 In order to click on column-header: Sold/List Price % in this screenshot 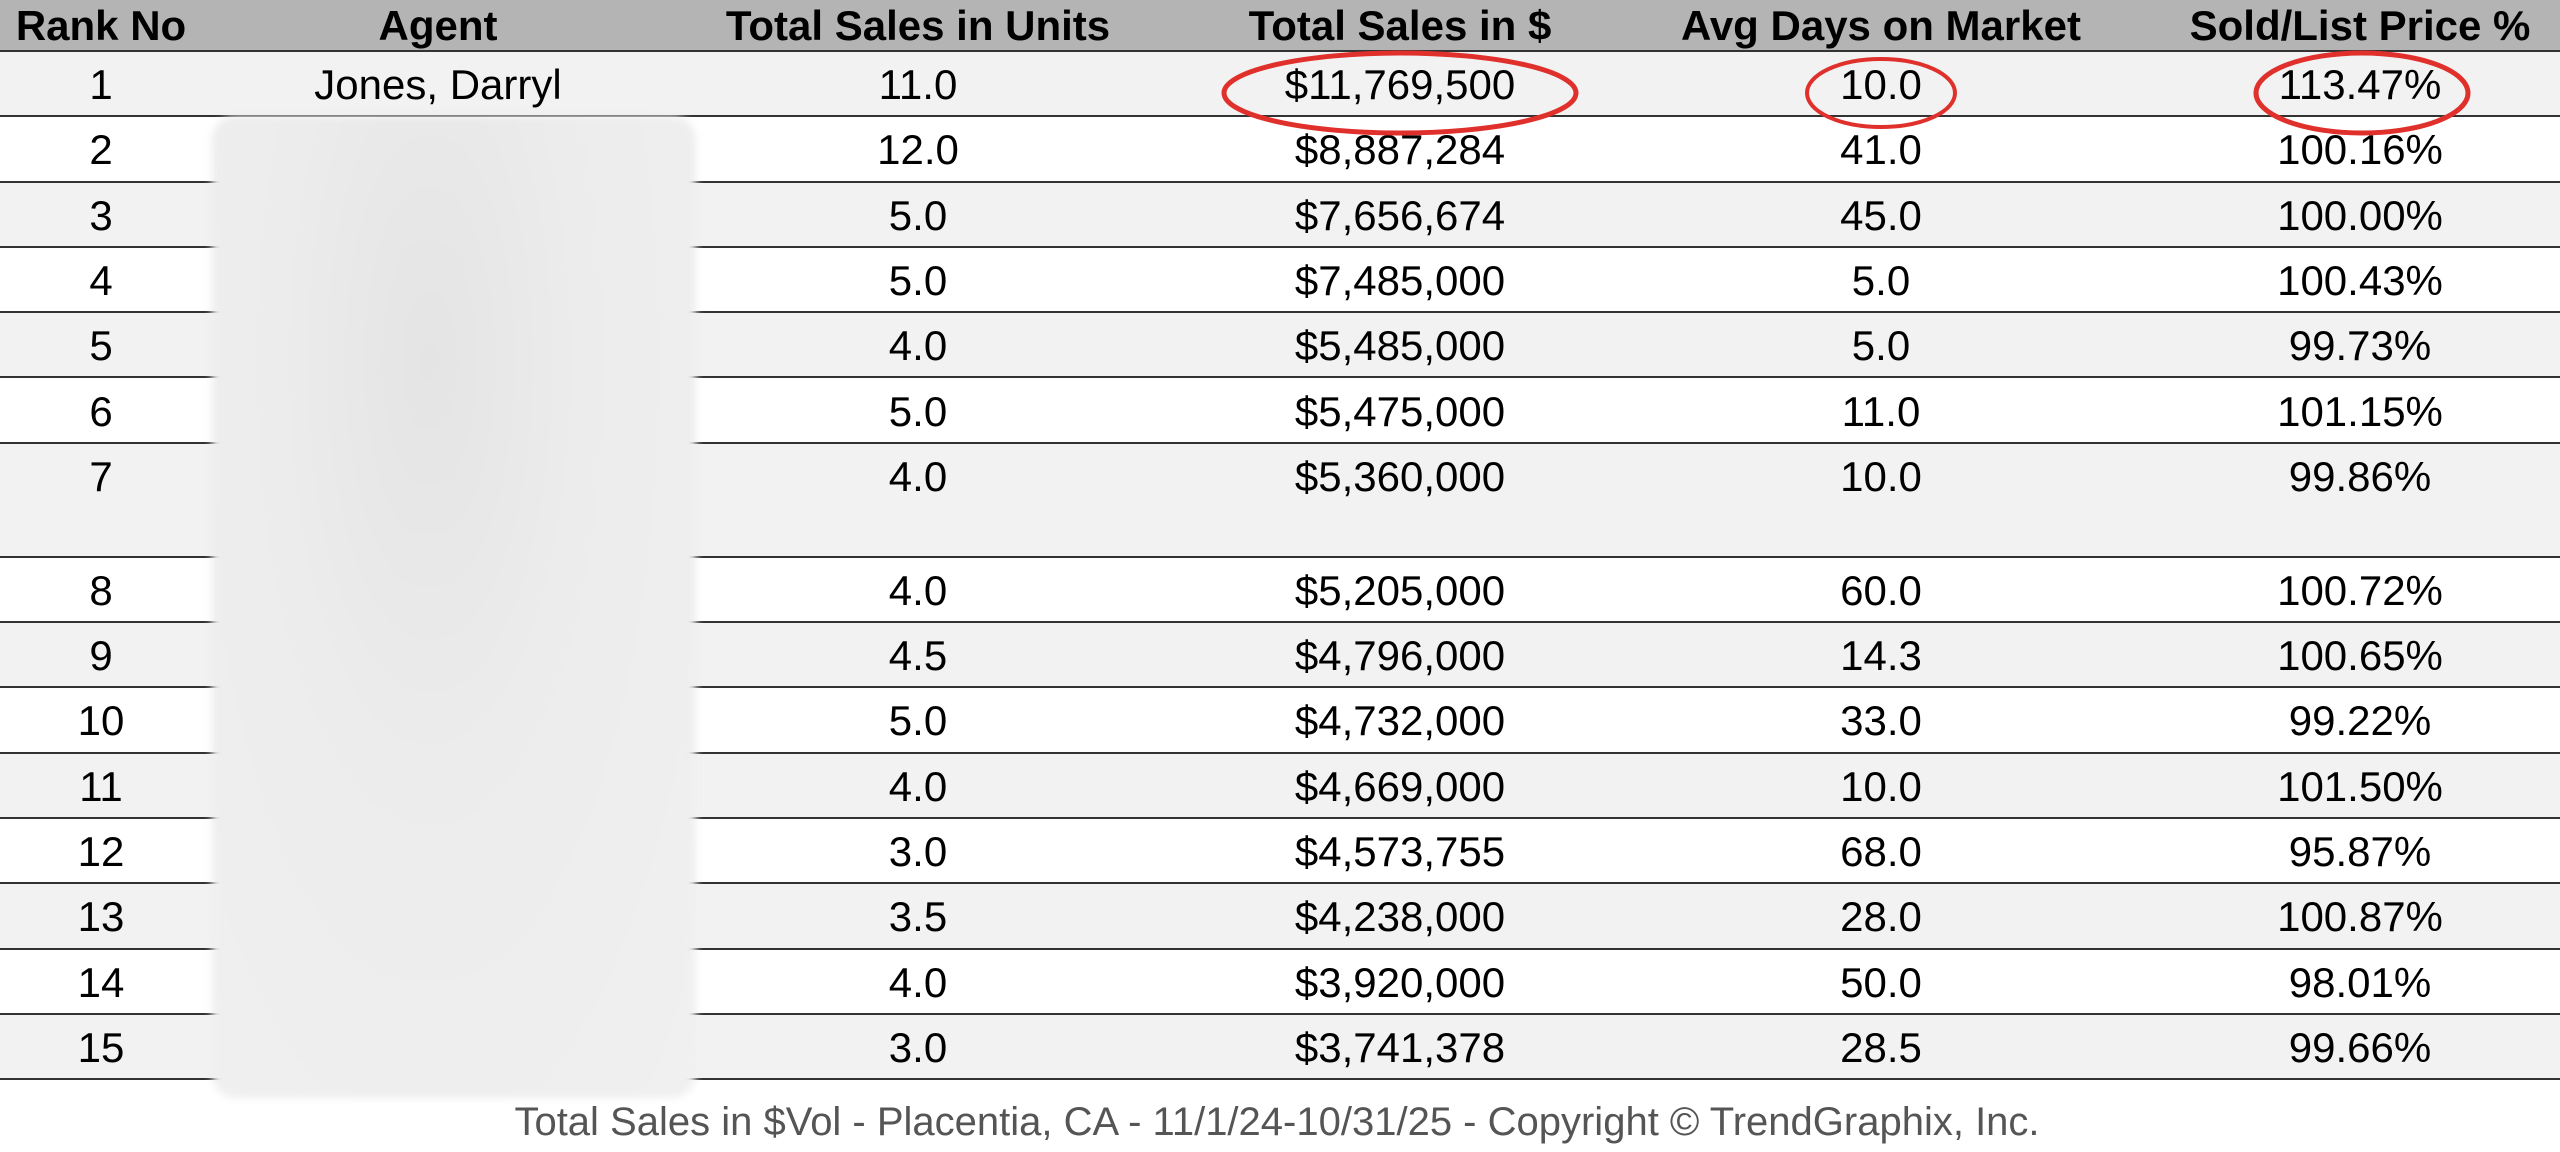, I will do `click(2360, 25)`.